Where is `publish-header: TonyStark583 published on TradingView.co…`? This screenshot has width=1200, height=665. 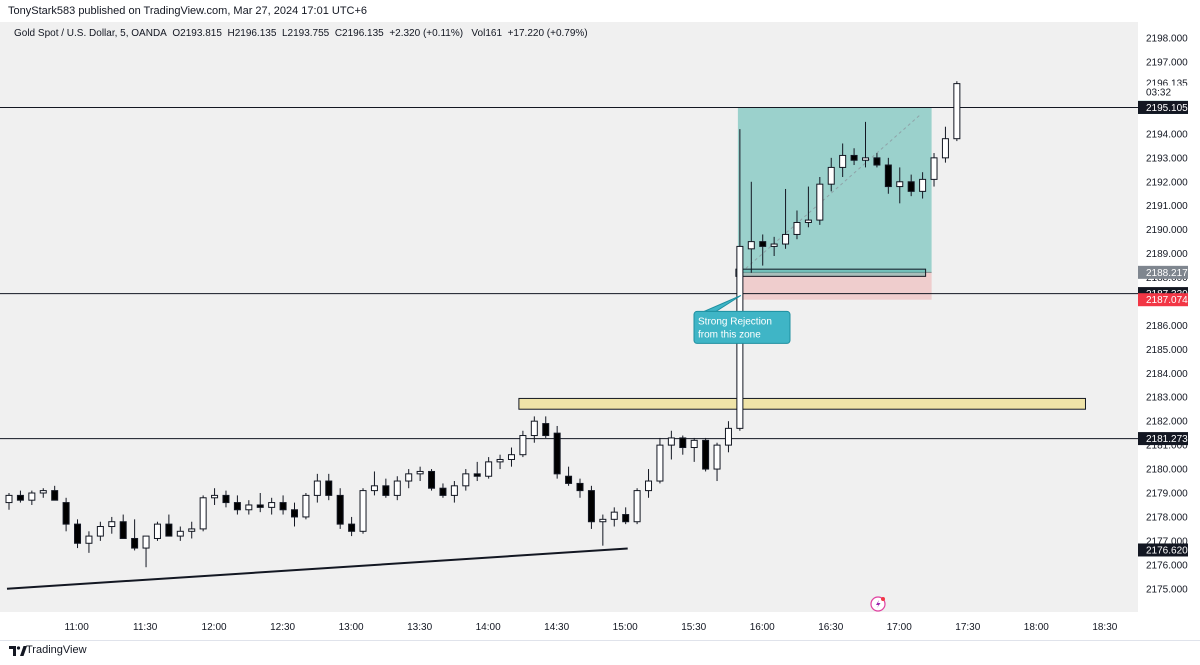 publish-header: TonyStark583 published on TradingView.co… is located at coordinates (600, 11).